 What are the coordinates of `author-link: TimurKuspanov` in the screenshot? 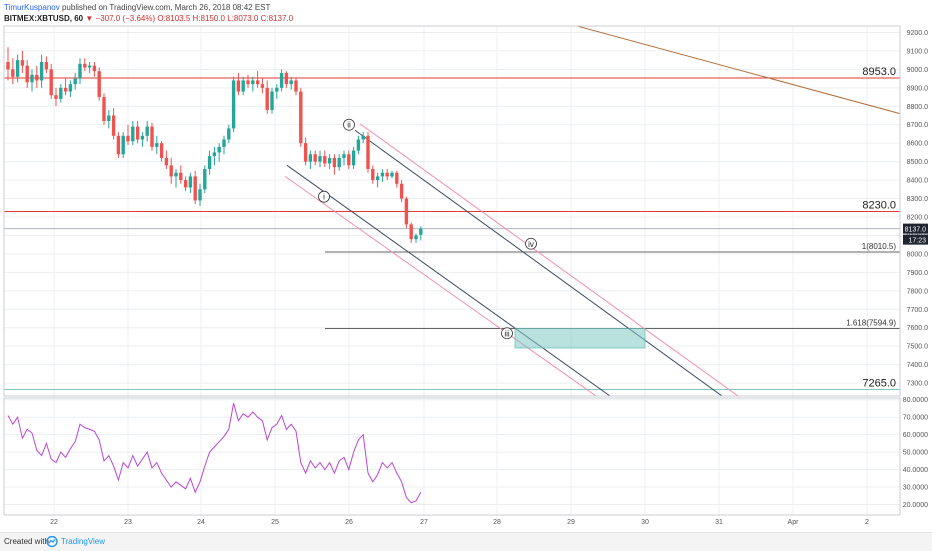 It's located at (32, 7).